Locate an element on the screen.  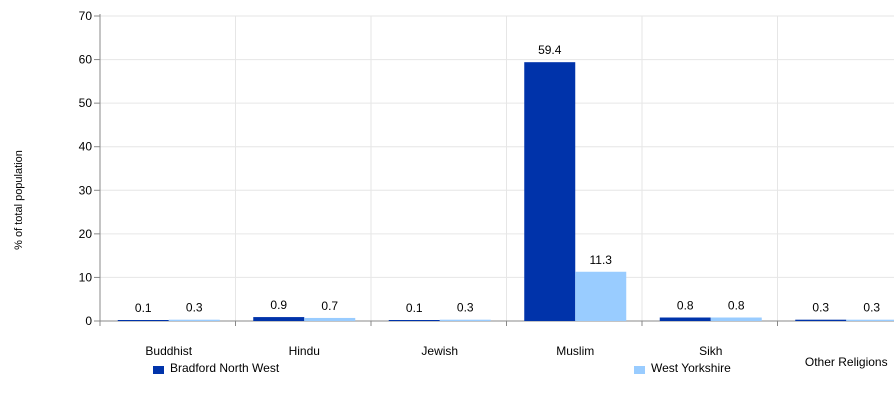
y-tick-label: 40 is located at coordinates (86, 147).